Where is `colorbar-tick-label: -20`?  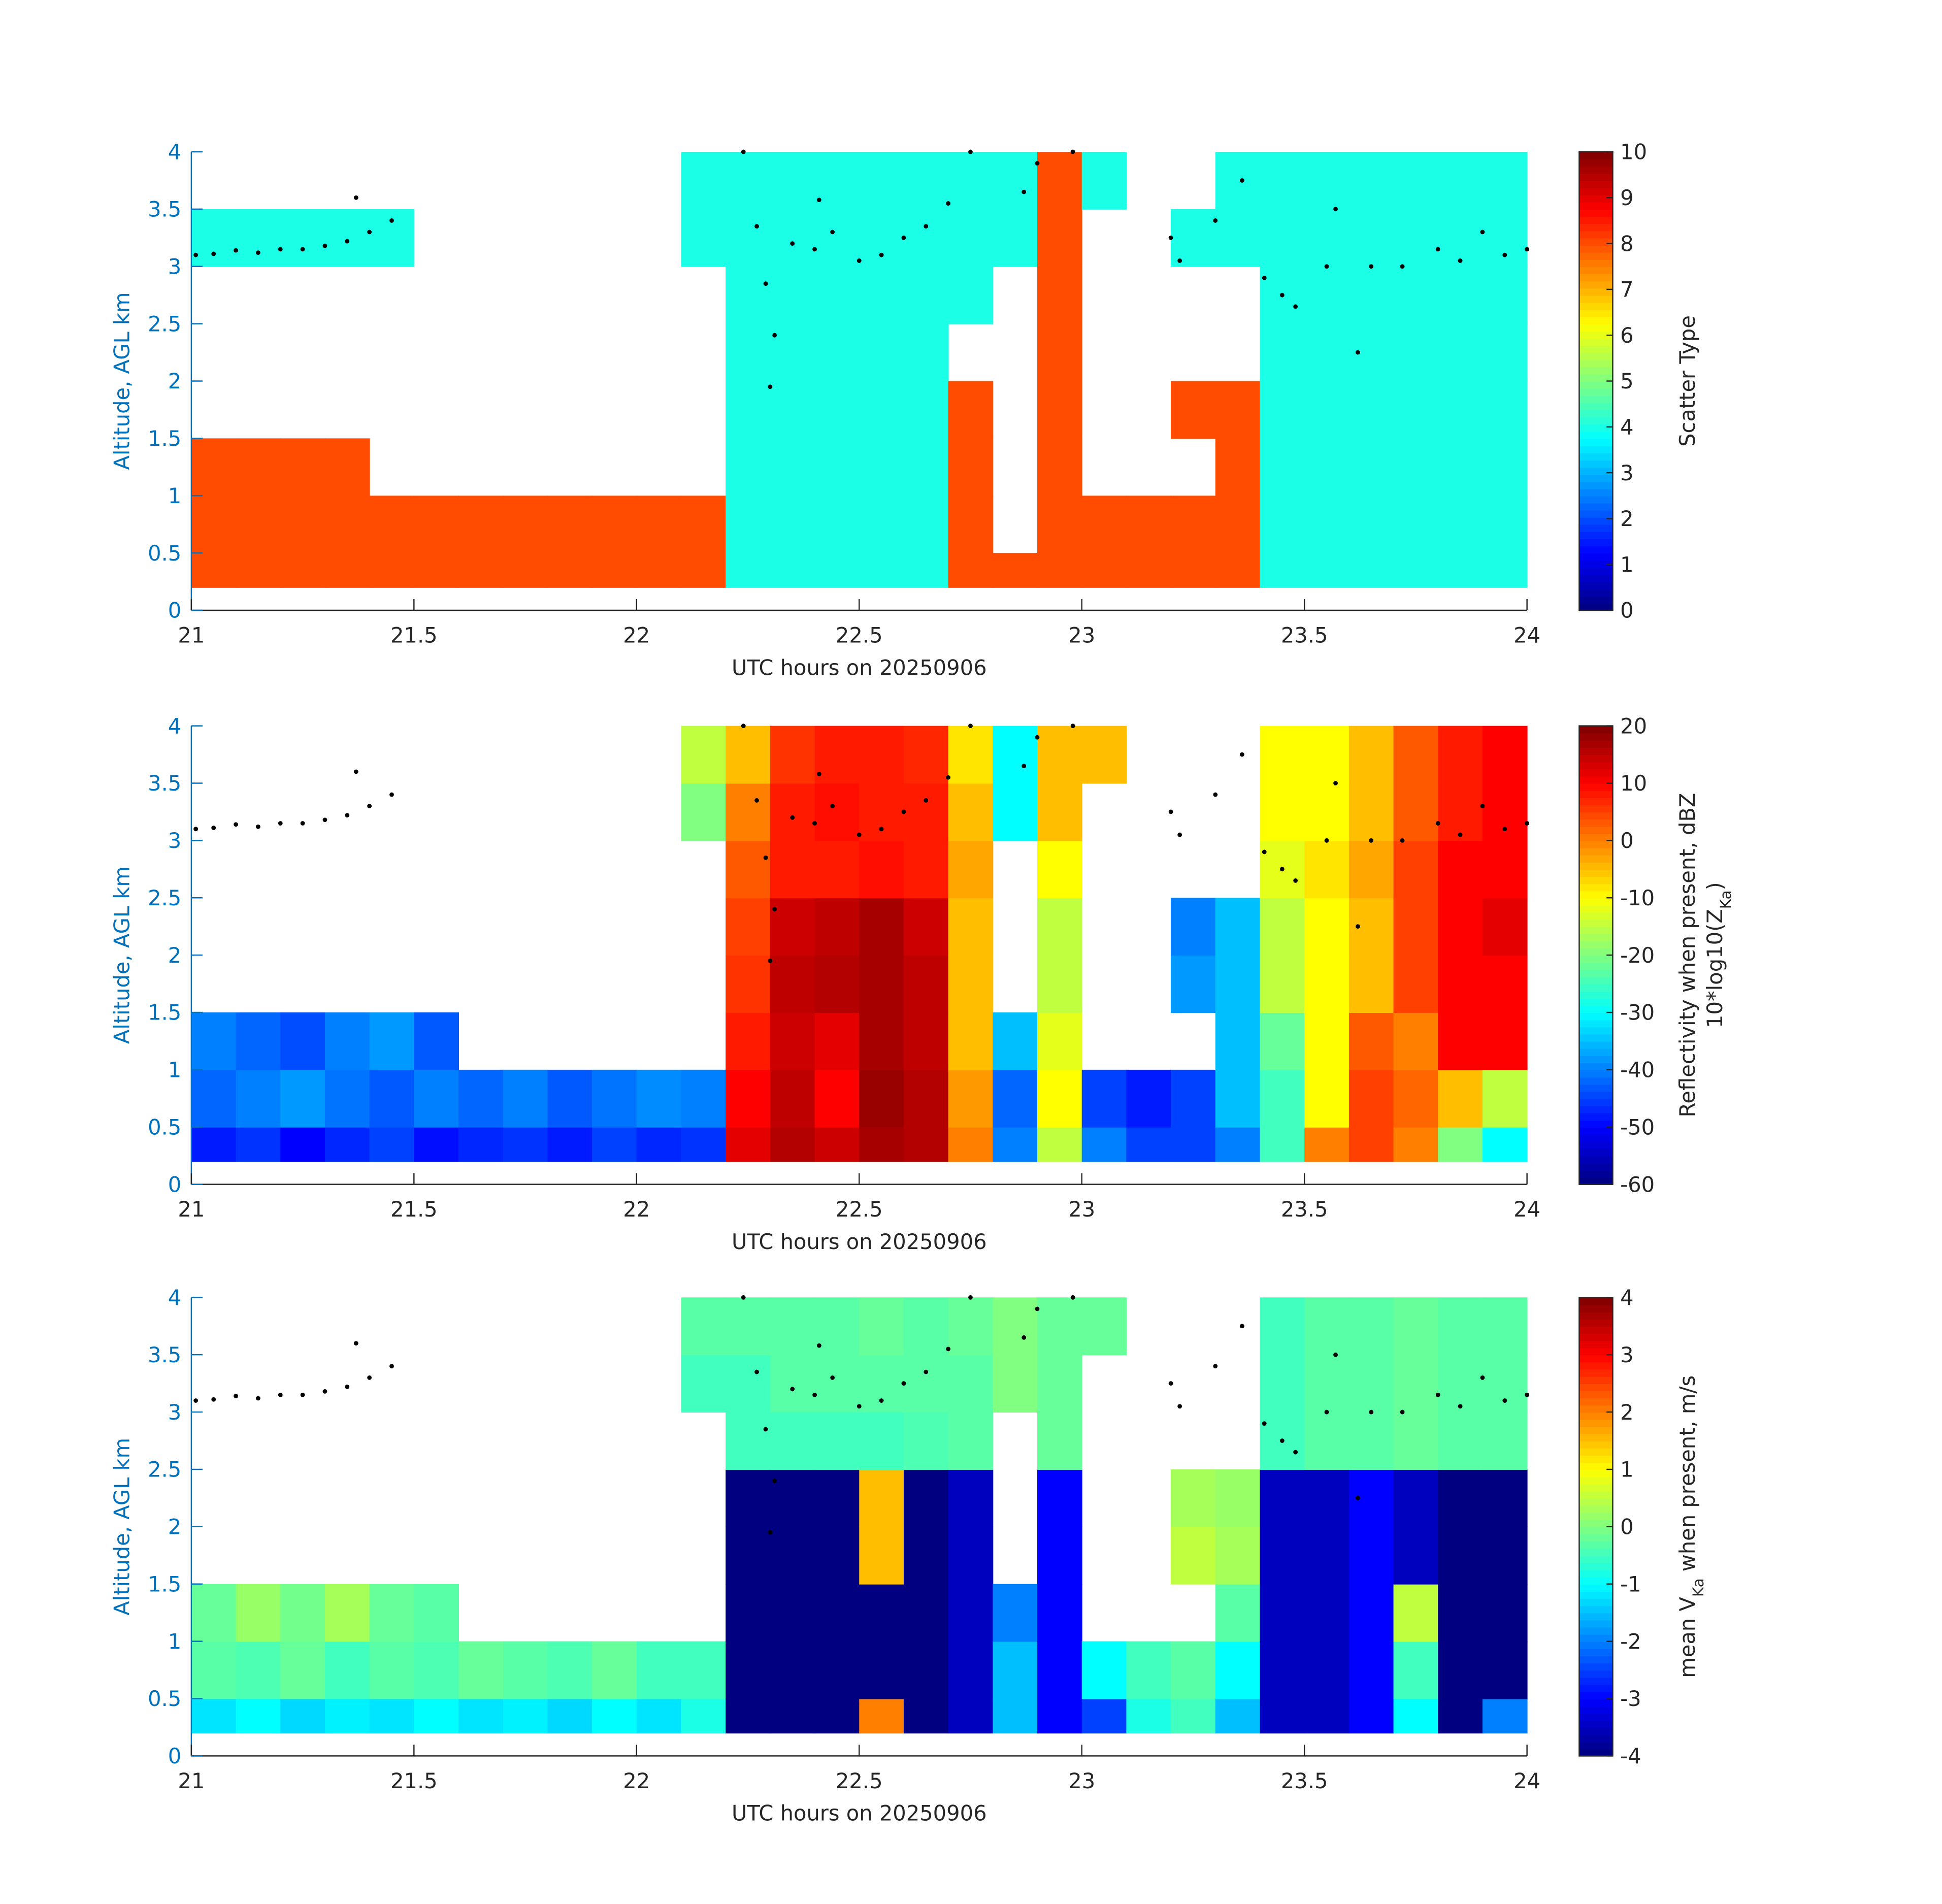 colorbar-tick-label: -20 is located at coordinates (1637, 956).